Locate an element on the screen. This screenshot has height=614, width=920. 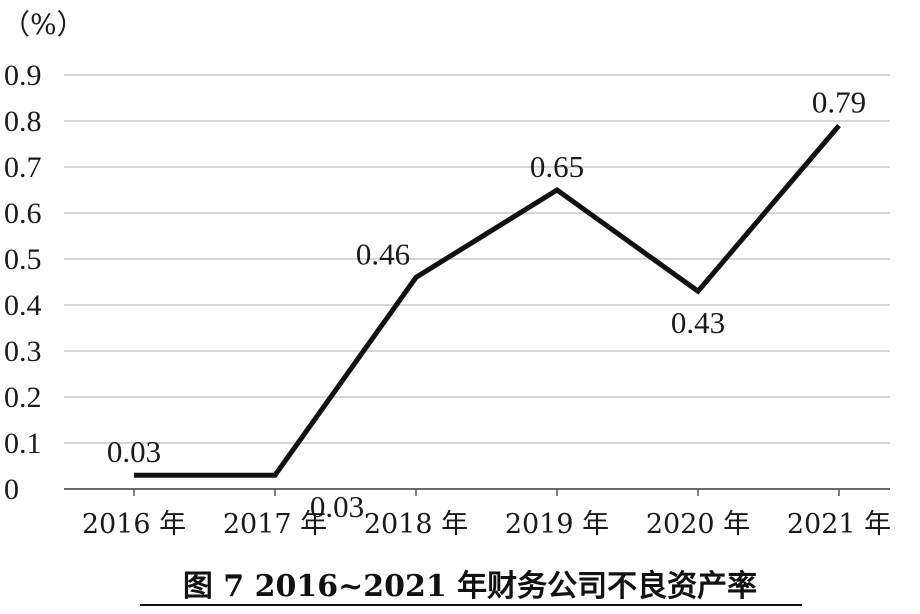
data-label: 0.79 is located at coordinates (839, 102).